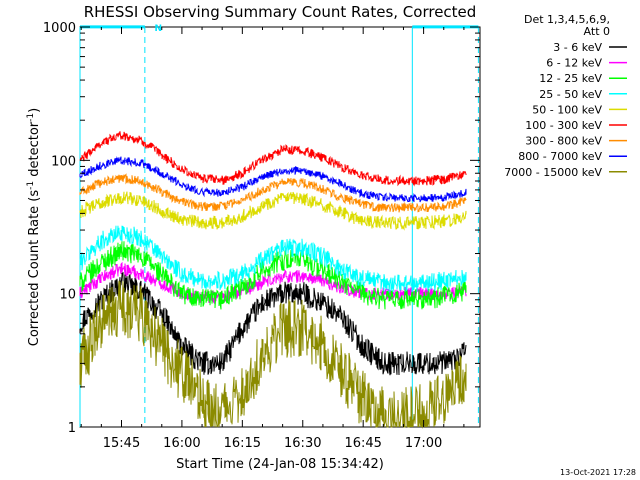 The width and height of the screenshot is (640, 480). I want to click on y-axis-label: Corrected Count Rate (s-1 detector-1), so click(34, 227).